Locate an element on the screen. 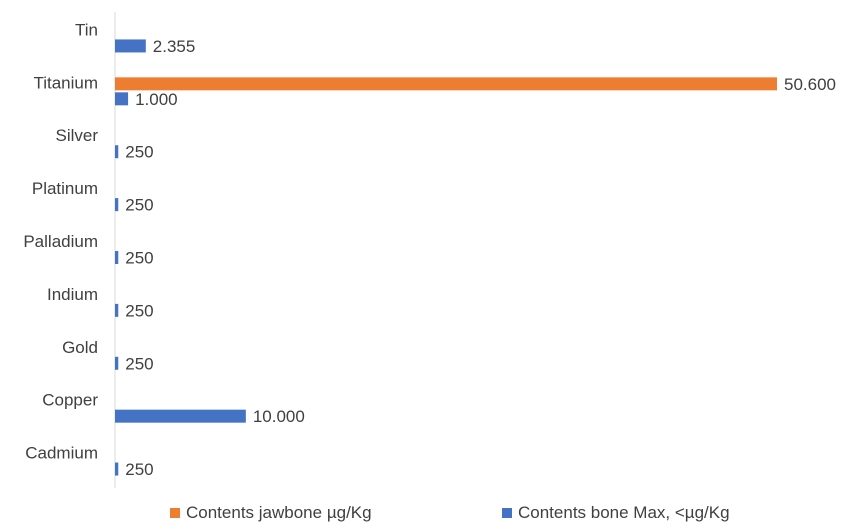  legend-label-bone-max: Contents bone Max, <µg/Kg is located at coordinates (624, 512).